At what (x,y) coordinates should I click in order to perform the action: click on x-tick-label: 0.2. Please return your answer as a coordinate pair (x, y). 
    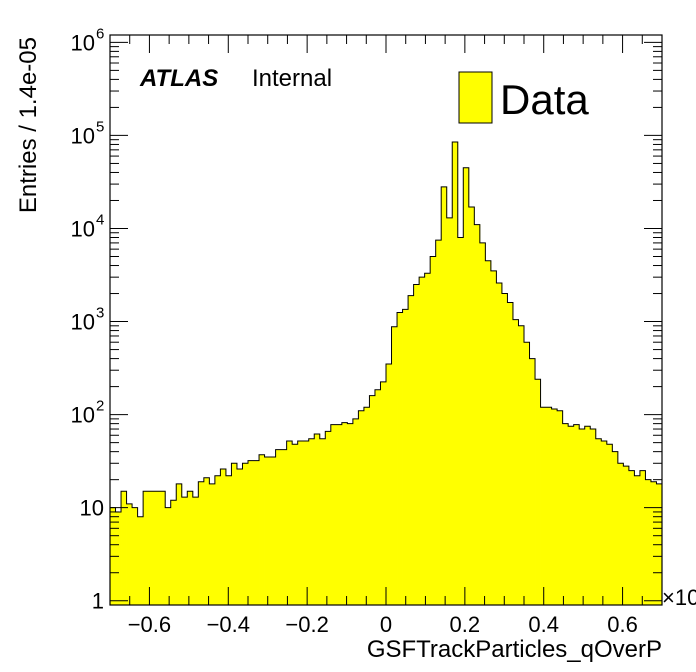
    Looking at the image, I should click on (465, 624).